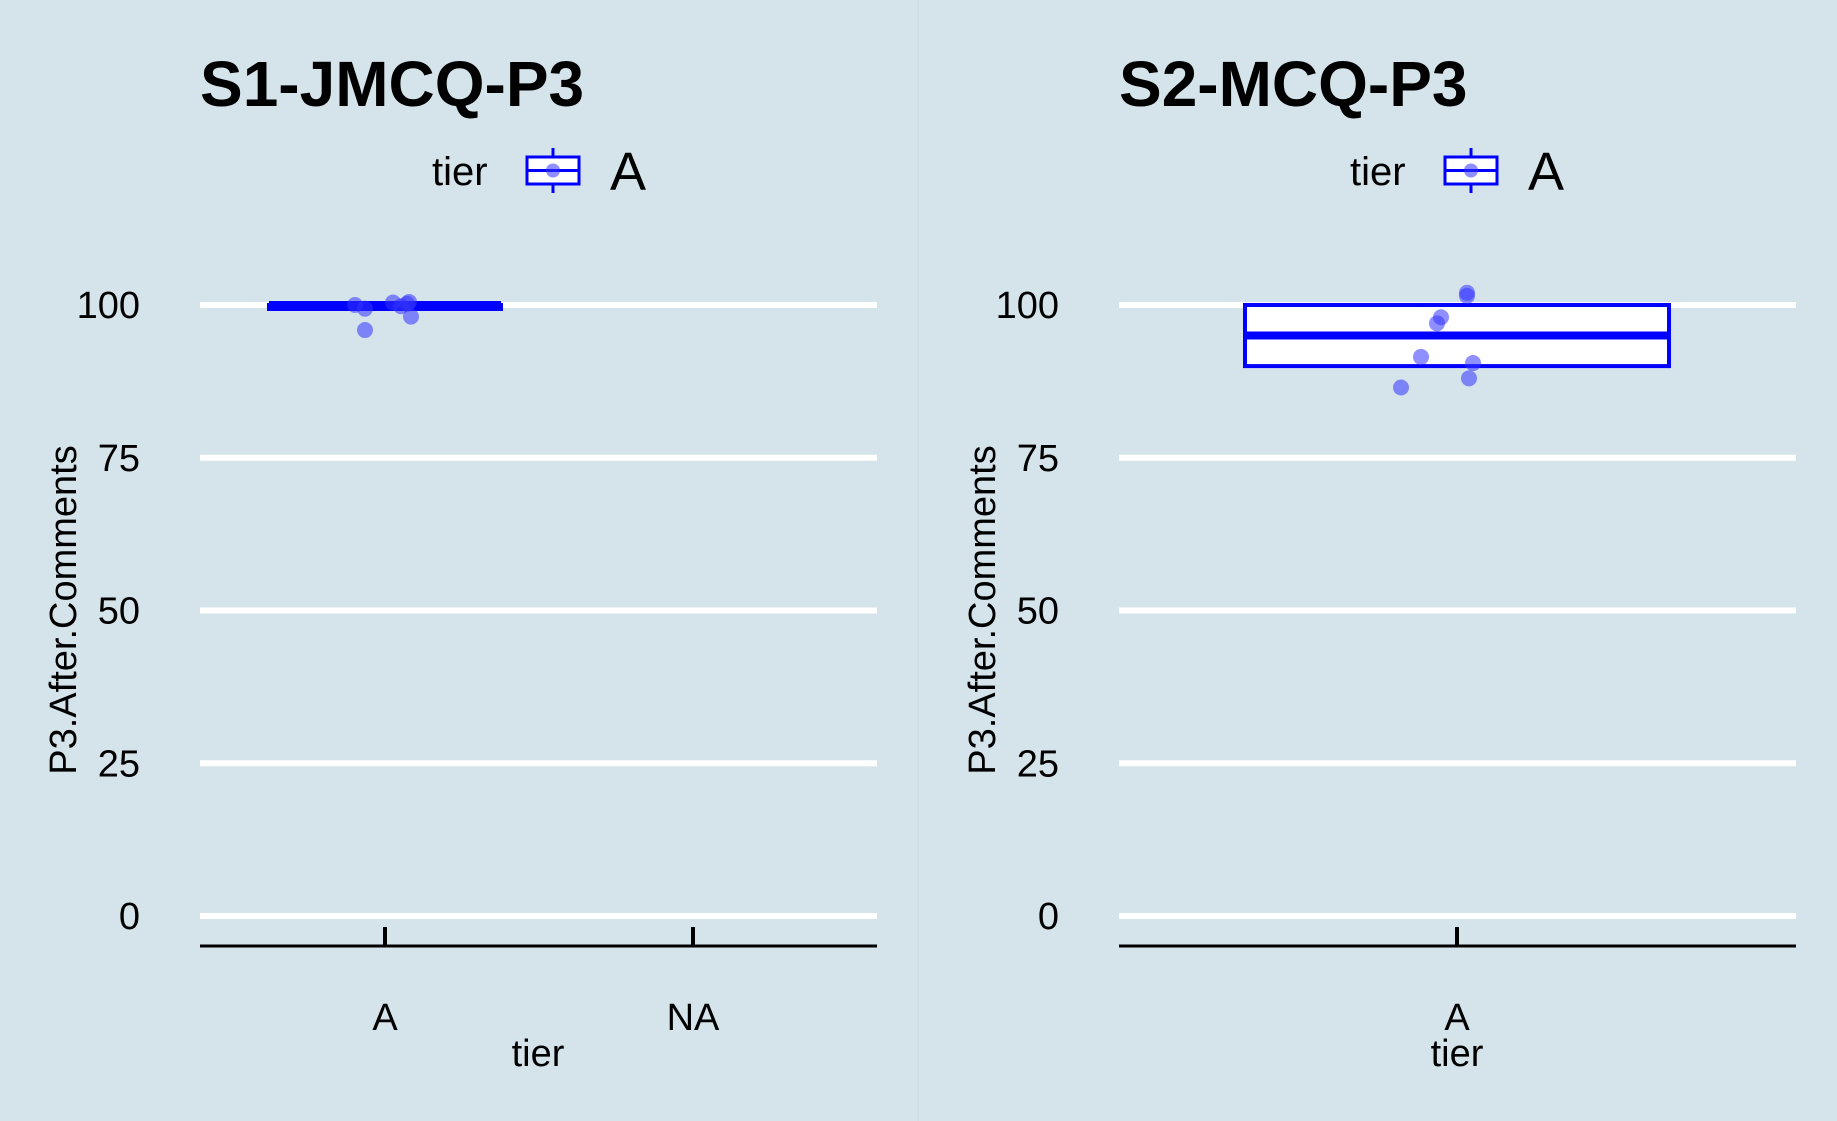 This screenshot has height=1121, width=1837. Describe the element at coordinates (553, 170) in the screenshot. I see `panel-1-legend-key` at that location.